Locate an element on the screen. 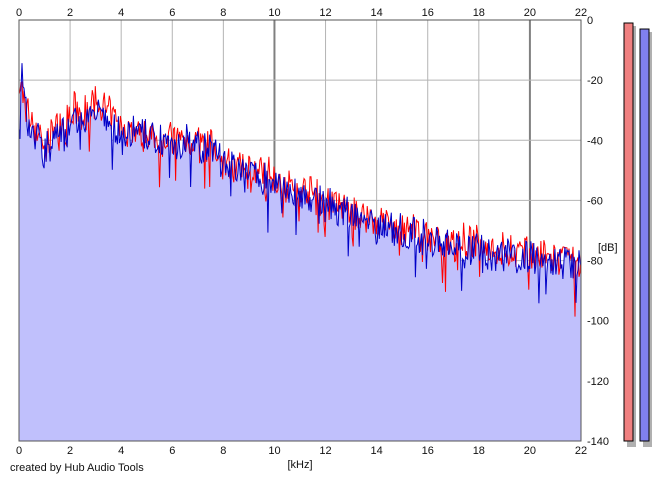 Image resolution: width=664 pixels, height=481 pixels. x-tick-label-top: 2 is located at coordinates (70, 13).